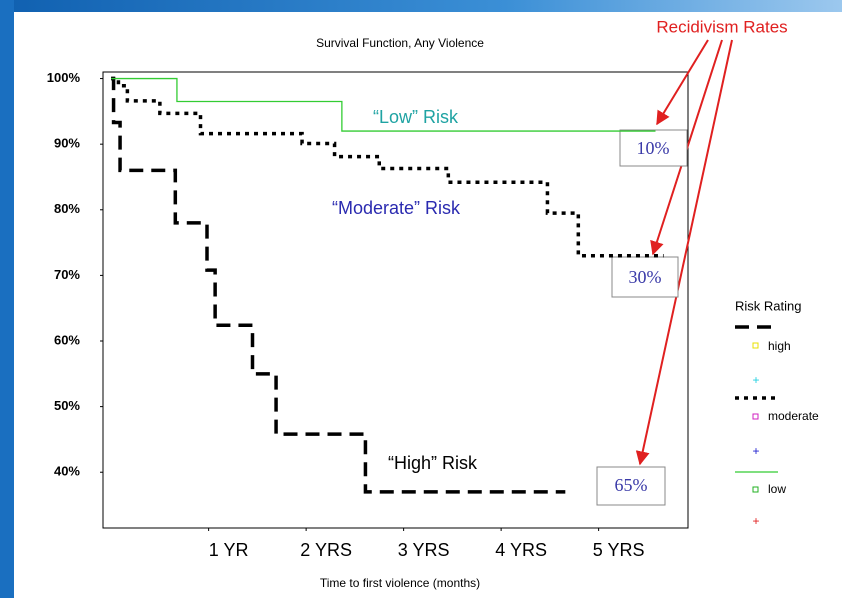 The height and width of the screenshot is (598, 842). What do you see at coordinates (521, 550) in the screenshot?
I see `x-tick-label: 4 YRS` at bounding box center [521, 550].